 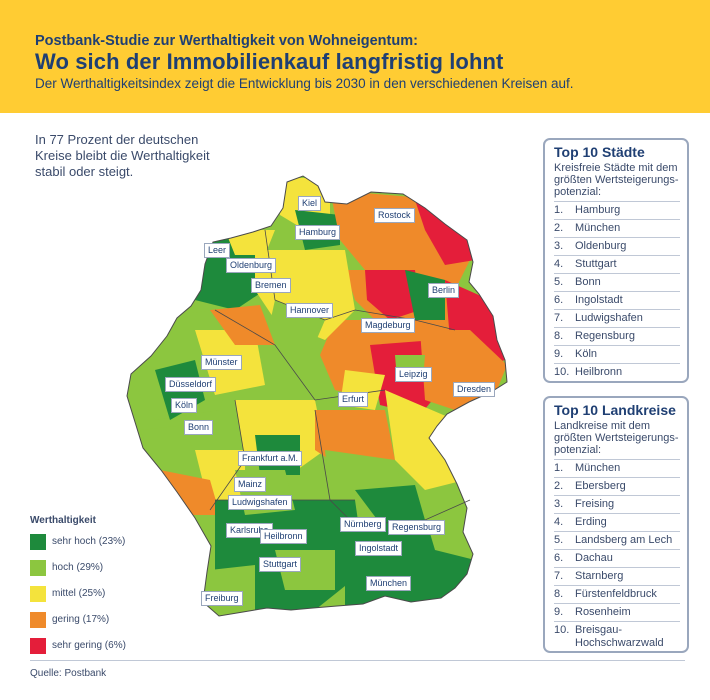 I want to click on list-item: 3. Freising, so click(x=617, y=504).